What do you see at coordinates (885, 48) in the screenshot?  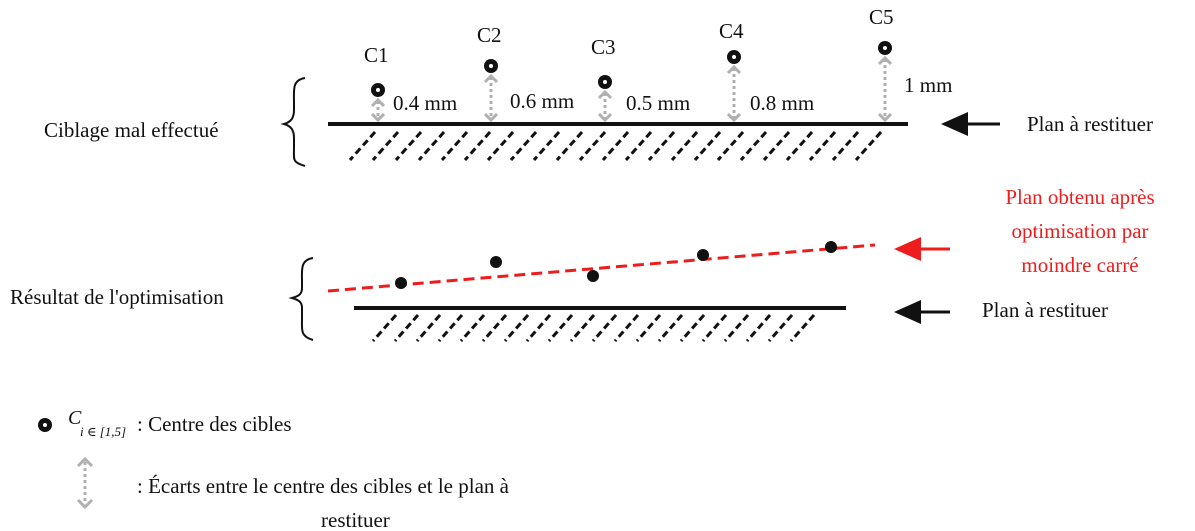 I see `target-c5-marker` at bounding box center [885, 48].